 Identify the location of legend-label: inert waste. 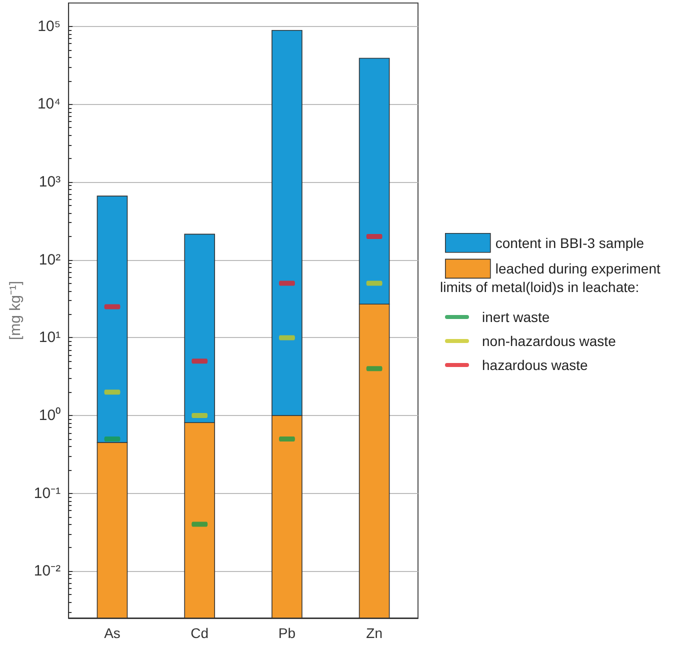
(516, 317).